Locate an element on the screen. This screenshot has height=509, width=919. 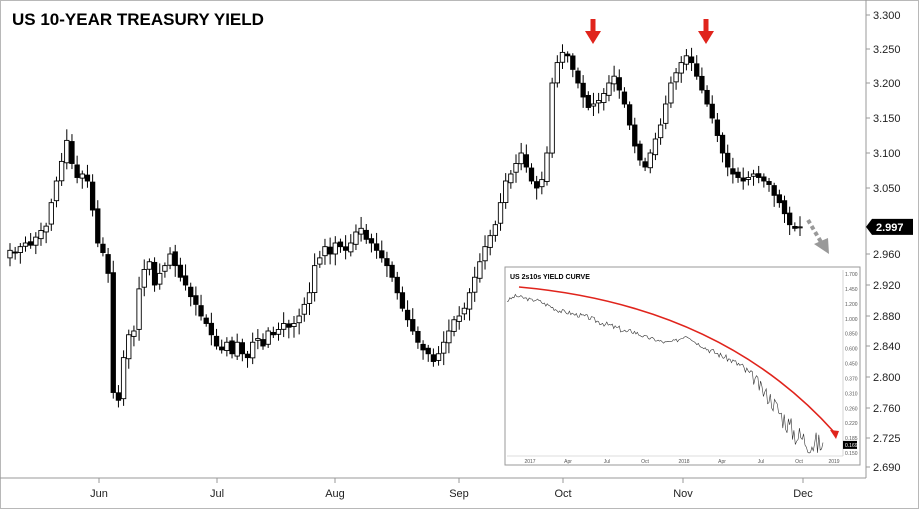
current-value-label: 2.997 is located at coordinates (889, 226).